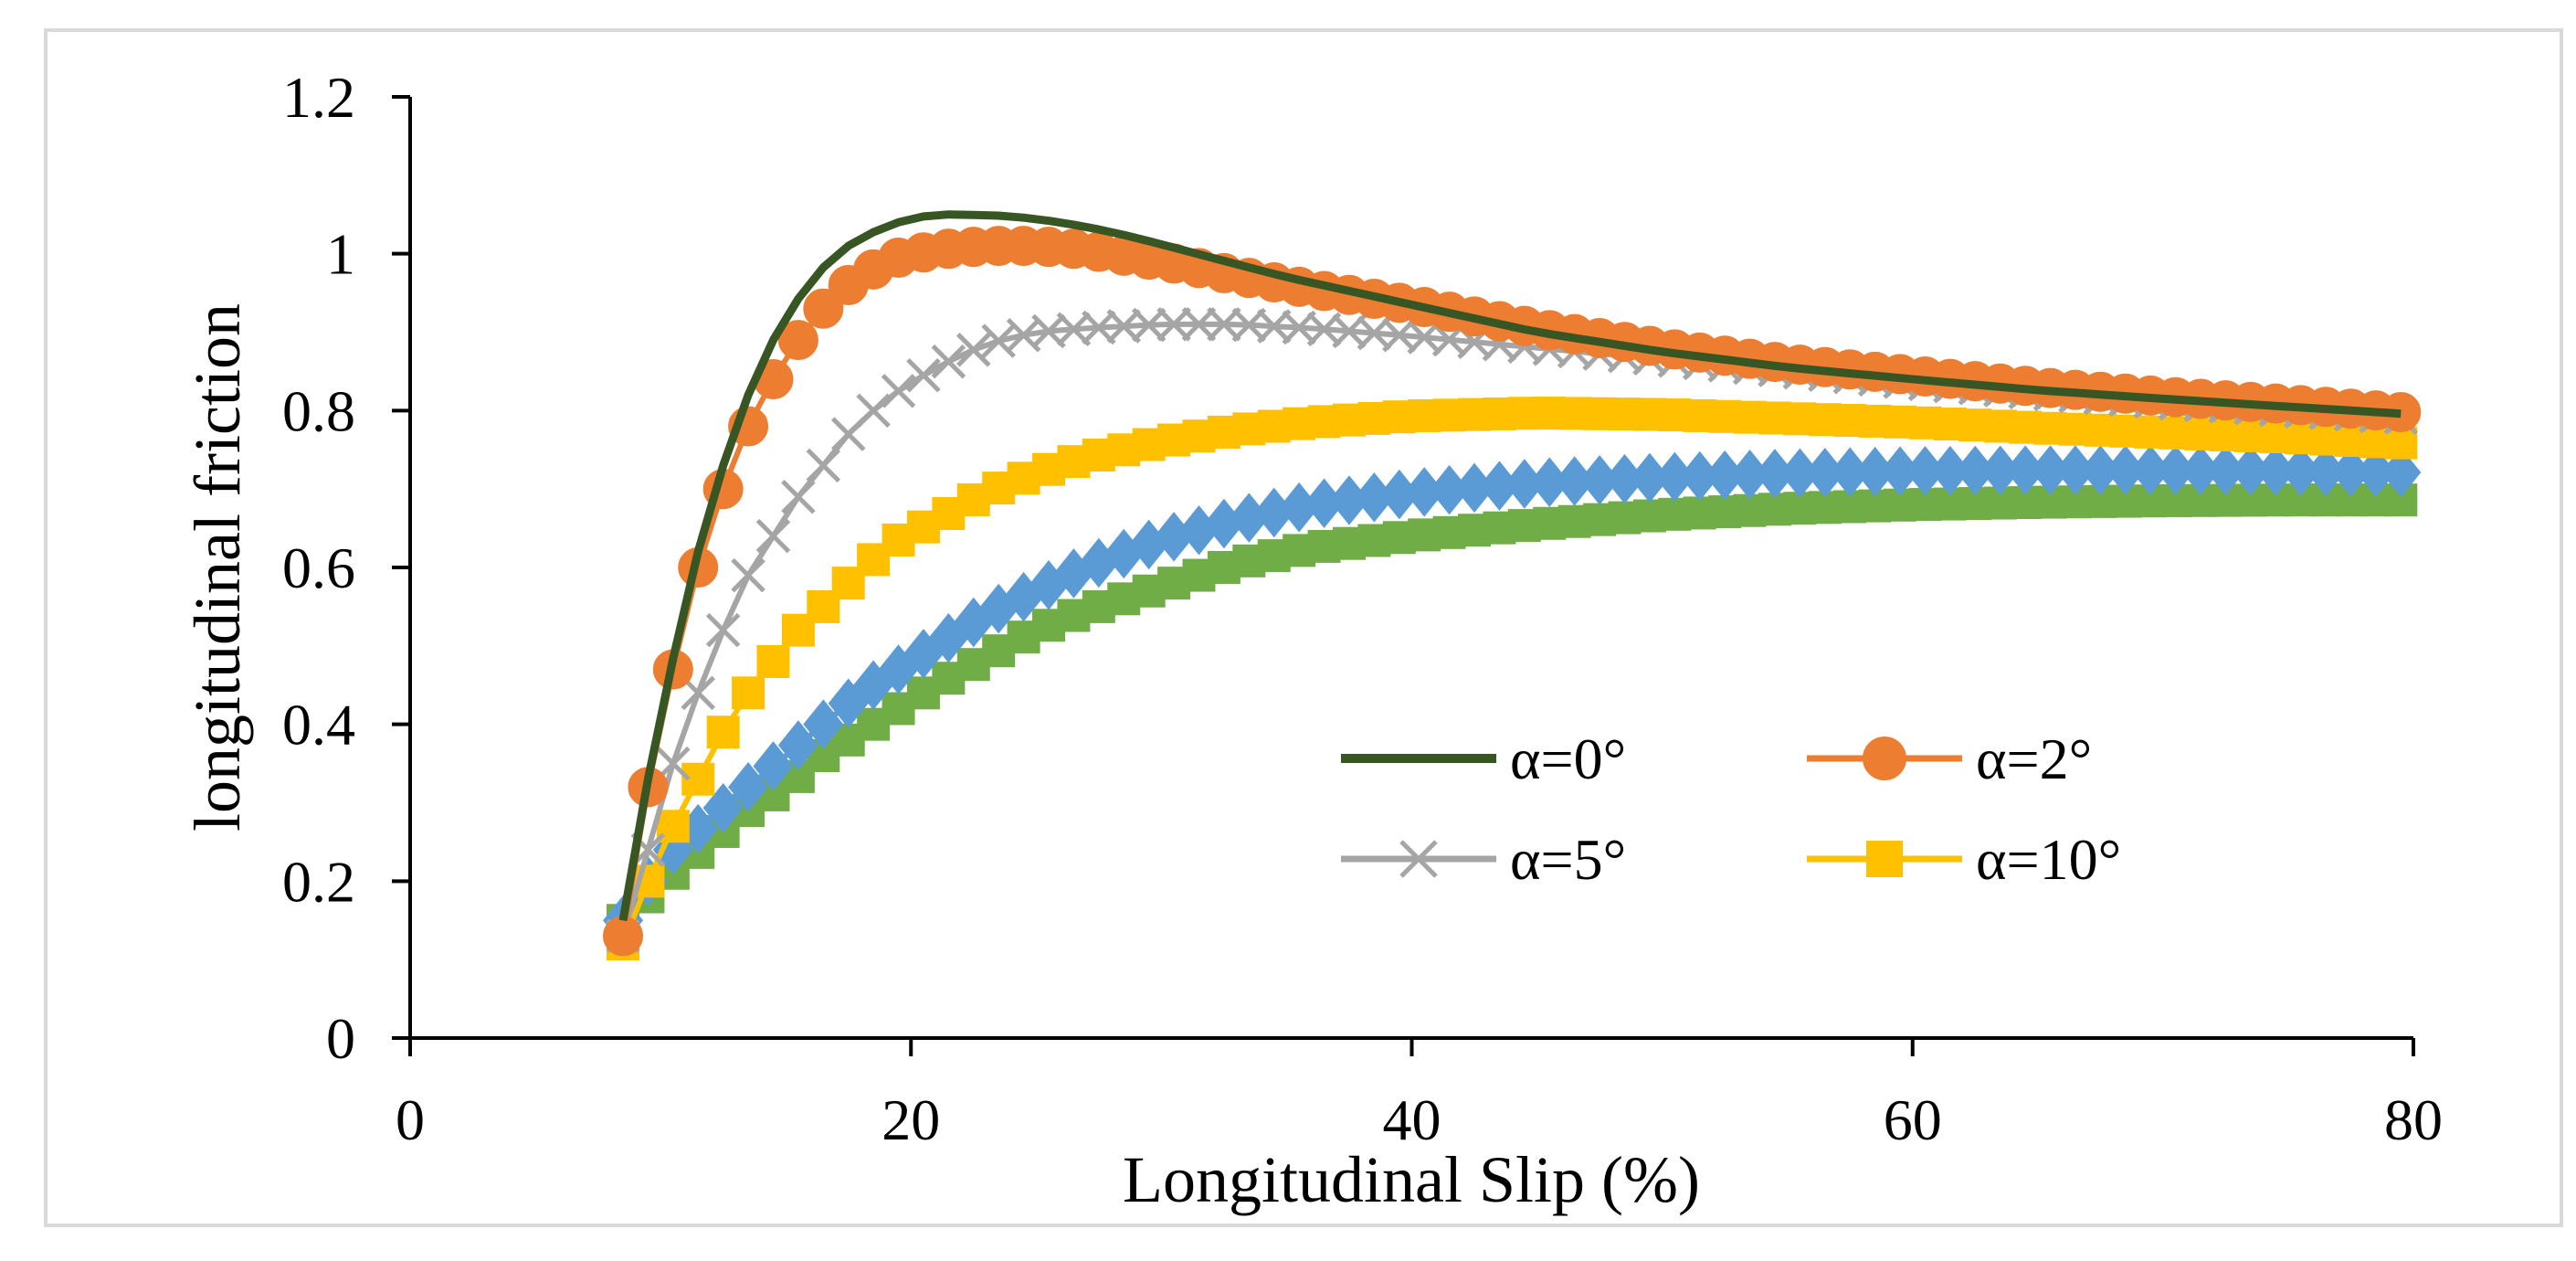  What do you see at coordinates (318, 98) in the screenshot?
I see `y-tick-label: 1.2` at bounding box center [318, 98].